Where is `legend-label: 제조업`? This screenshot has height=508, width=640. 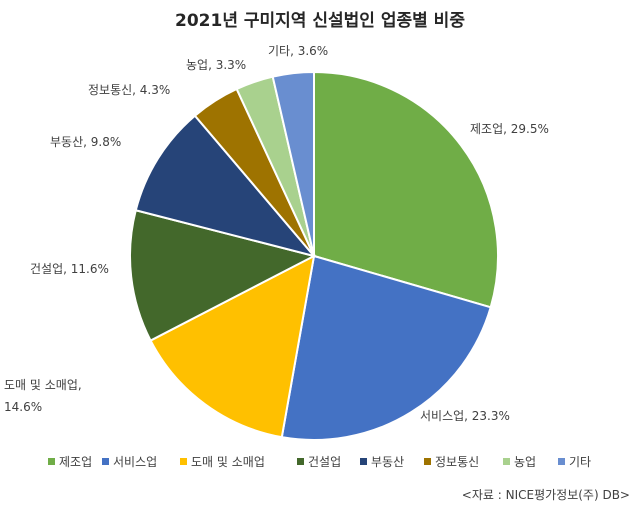
legend-label: 제조업 is located at coordinates (75, 462).